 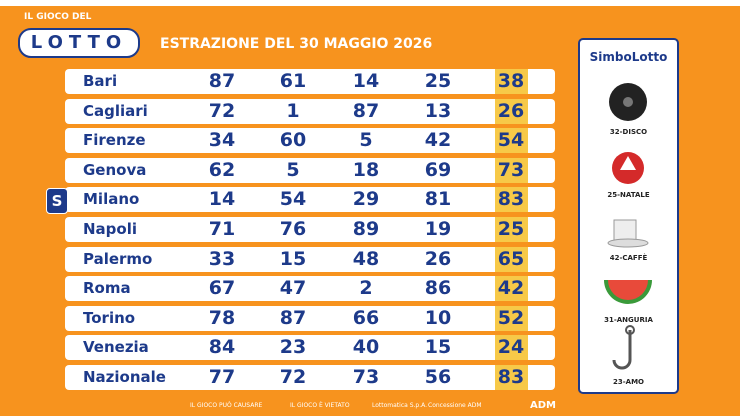 I want to click on drawn-number: 60, so click(x=293, y=140).